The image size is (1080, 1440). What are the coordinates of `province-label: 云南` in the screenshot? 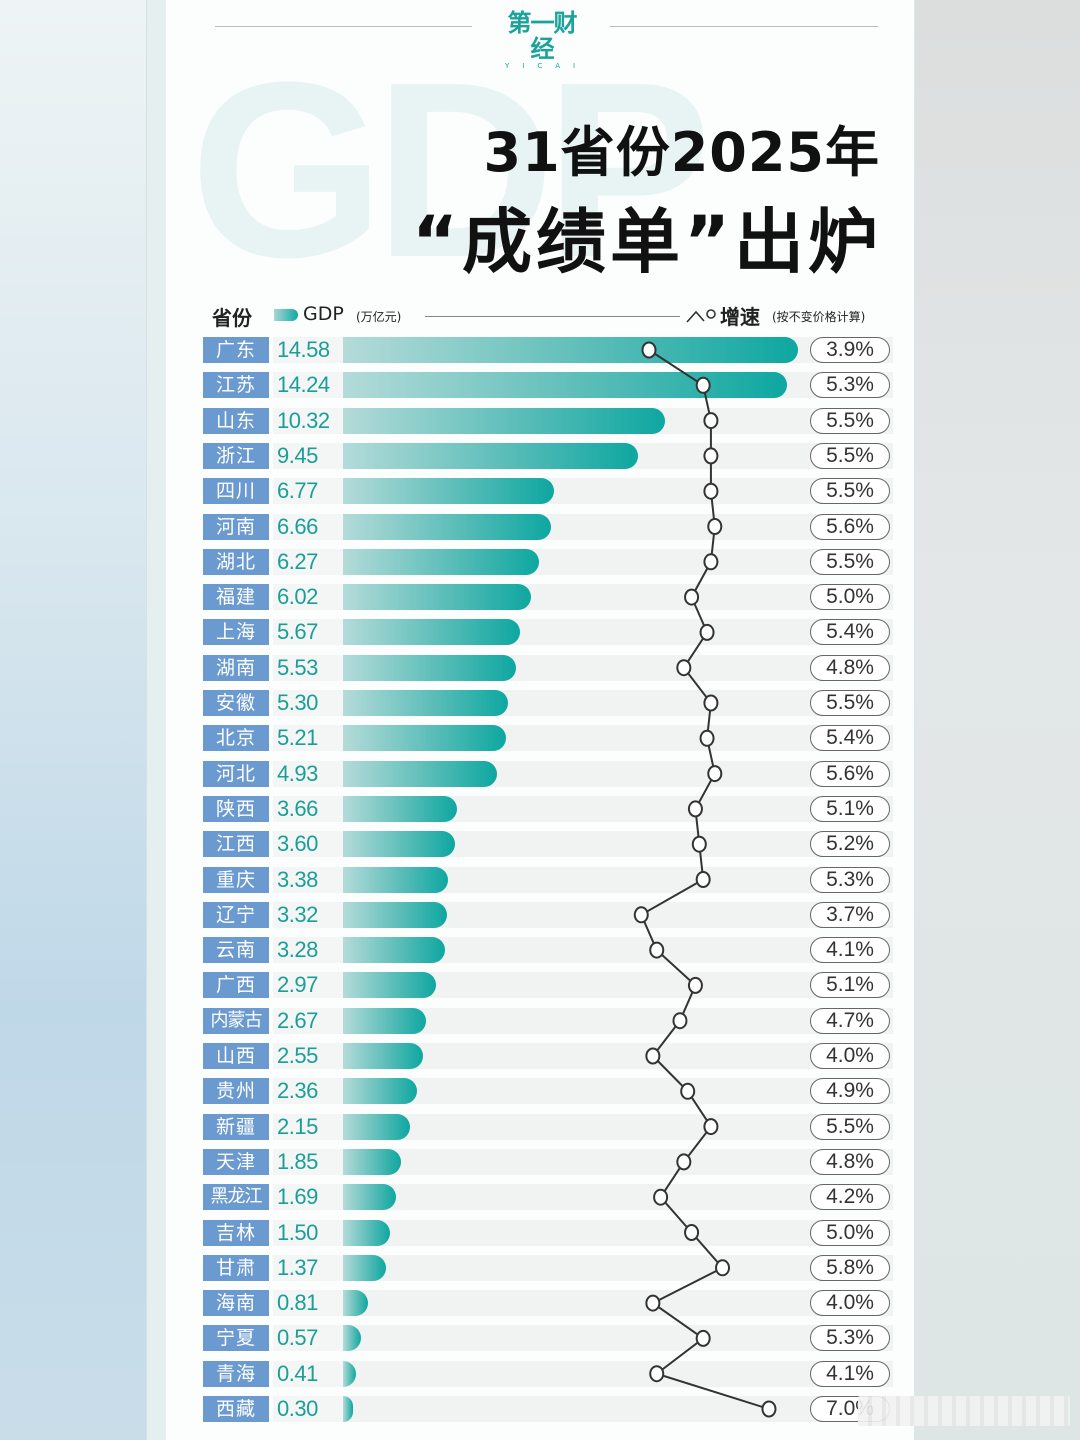 It's located at (236, 950).